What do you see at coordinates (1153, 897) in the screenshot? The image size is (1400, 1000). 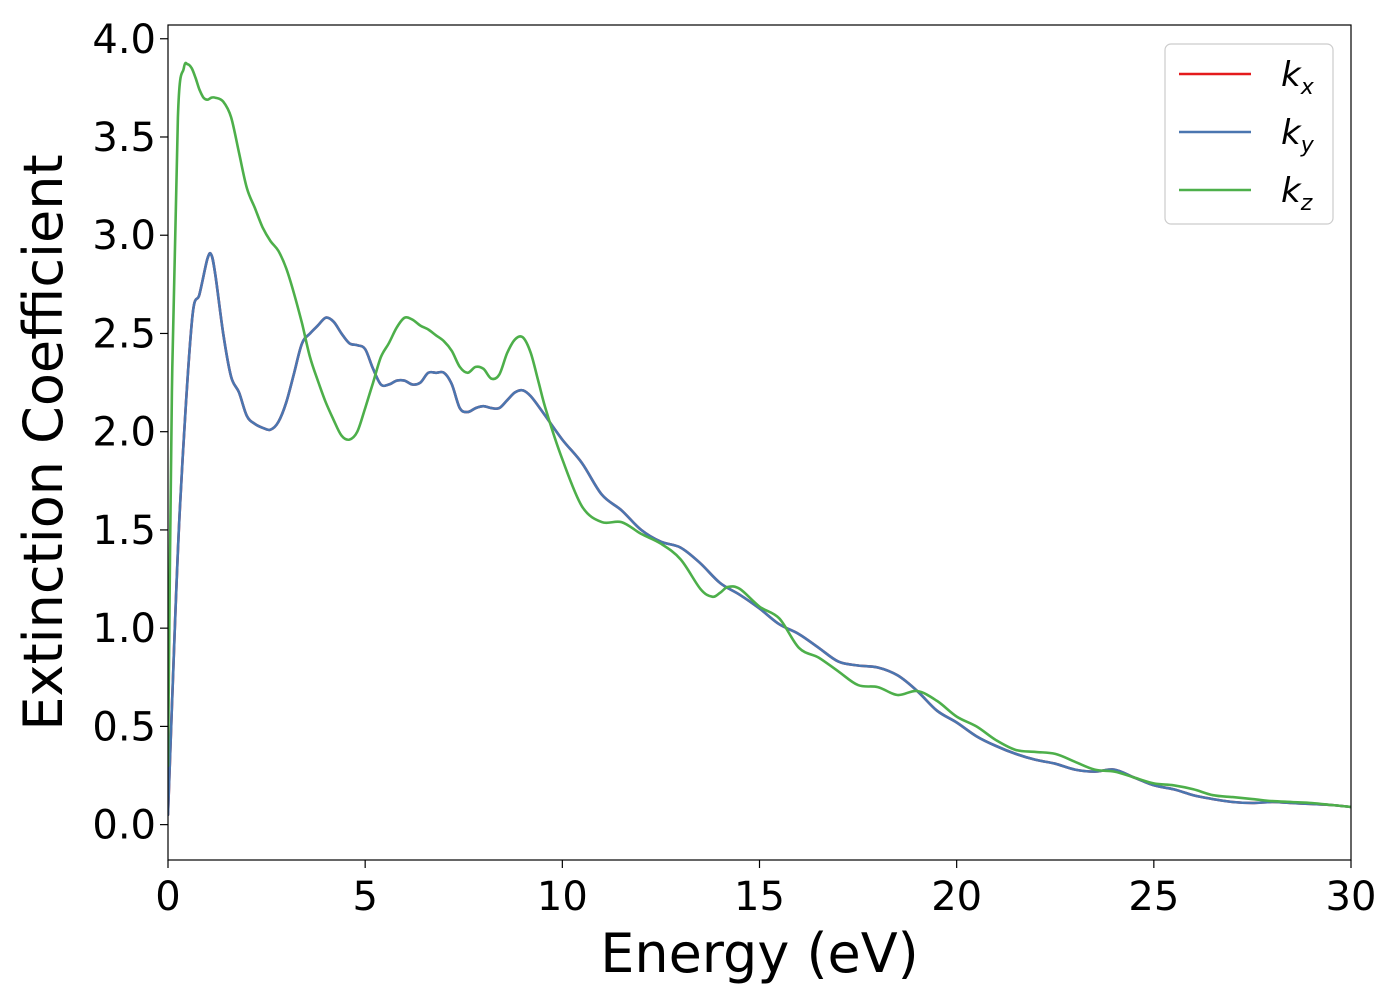 I see `x-tick-label: 25` at bounding box center [1153, 897].